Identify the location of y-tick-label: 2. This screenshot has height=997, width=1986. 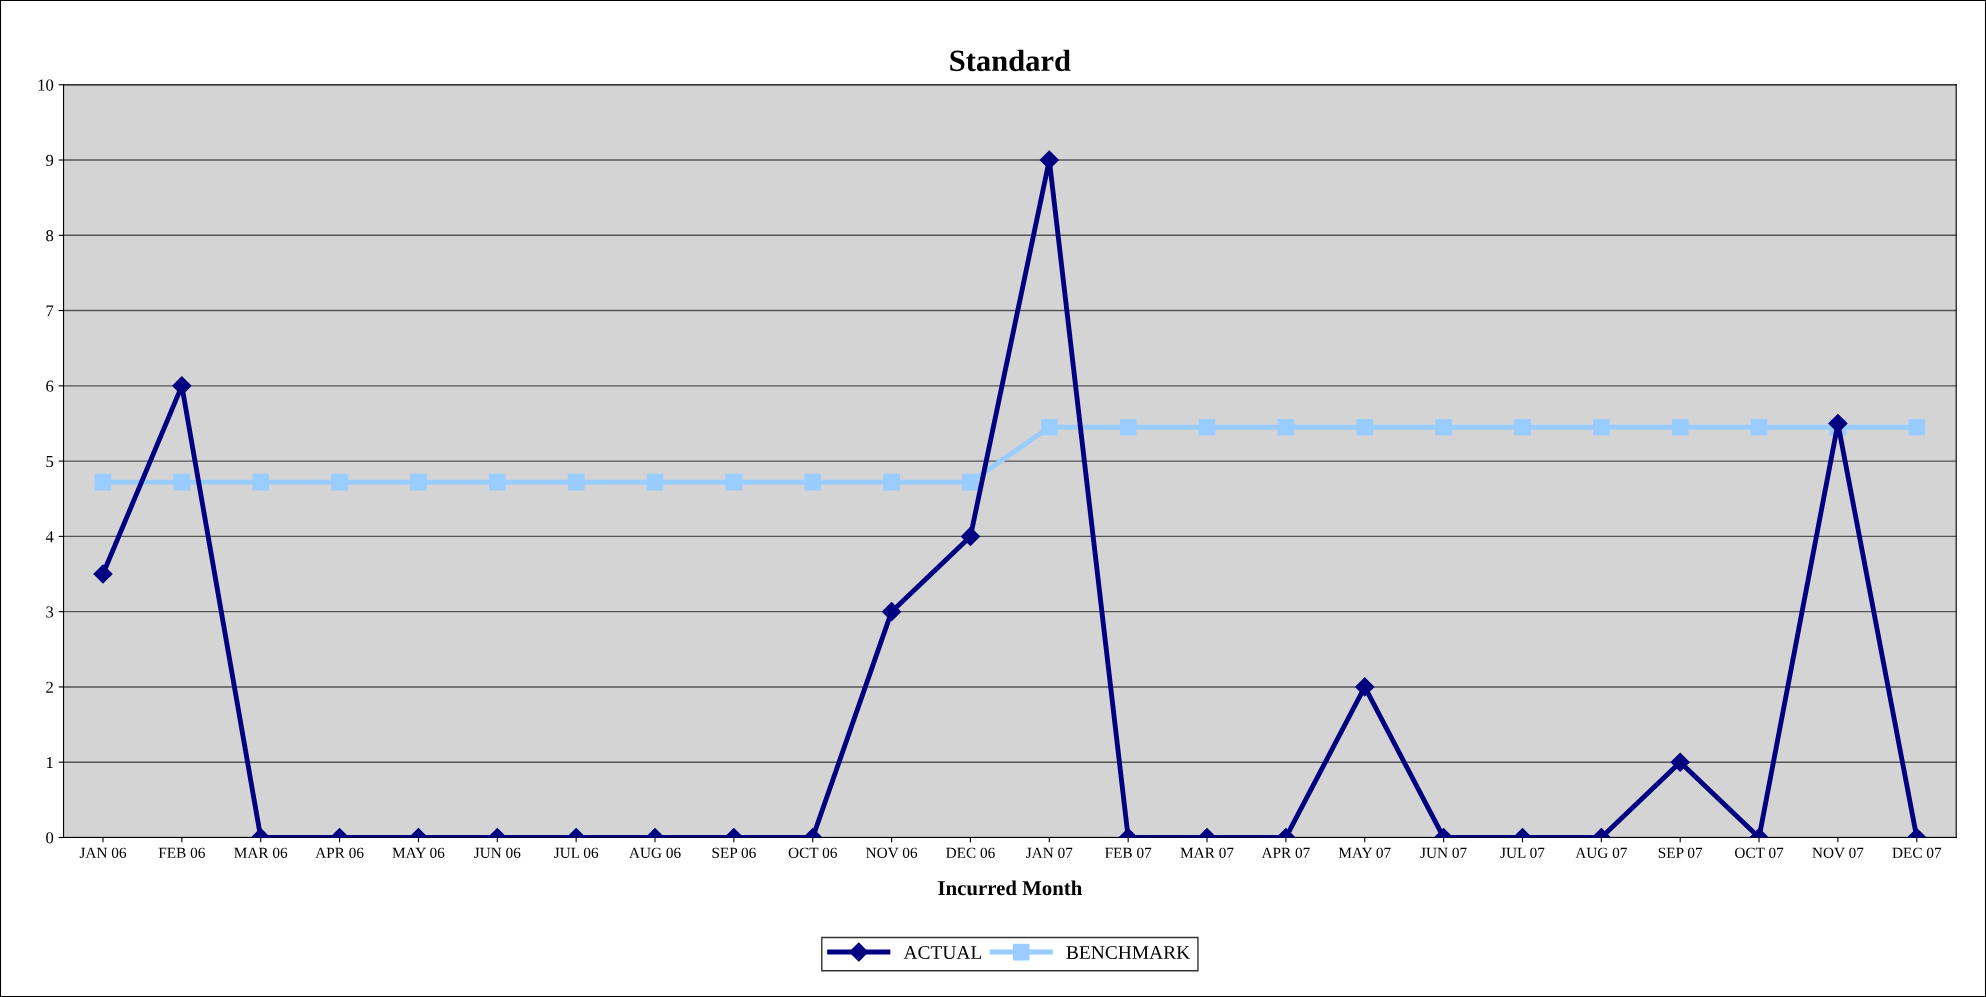
(49, 687).